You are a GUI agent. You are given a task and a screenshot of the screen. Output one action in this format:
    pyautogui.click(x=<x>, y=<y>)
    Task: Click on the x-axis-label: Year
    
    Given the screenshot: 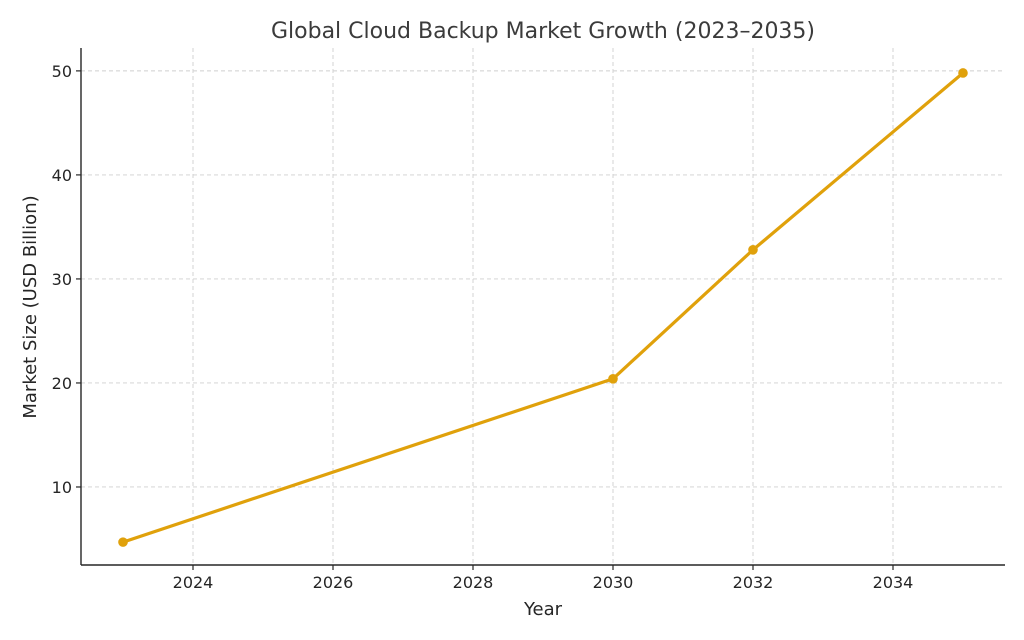 What is the action you would take?
    pyautogui.click(x=543, y=609)
    